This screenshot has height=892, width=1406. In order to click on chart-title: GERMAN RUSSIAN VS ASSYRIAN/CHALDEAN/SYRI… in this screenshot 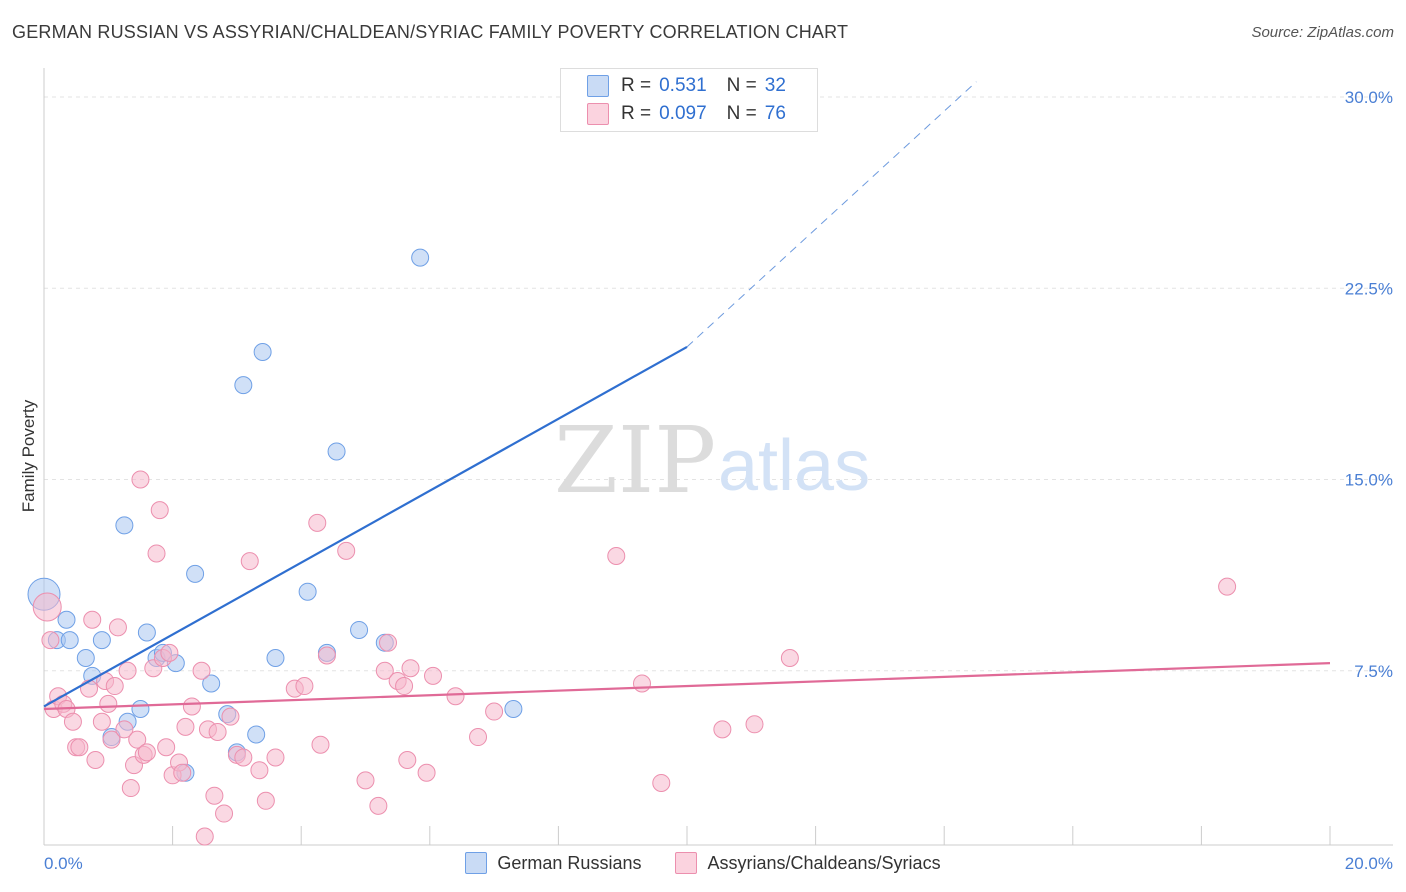, I will do `click(430, 32)`.